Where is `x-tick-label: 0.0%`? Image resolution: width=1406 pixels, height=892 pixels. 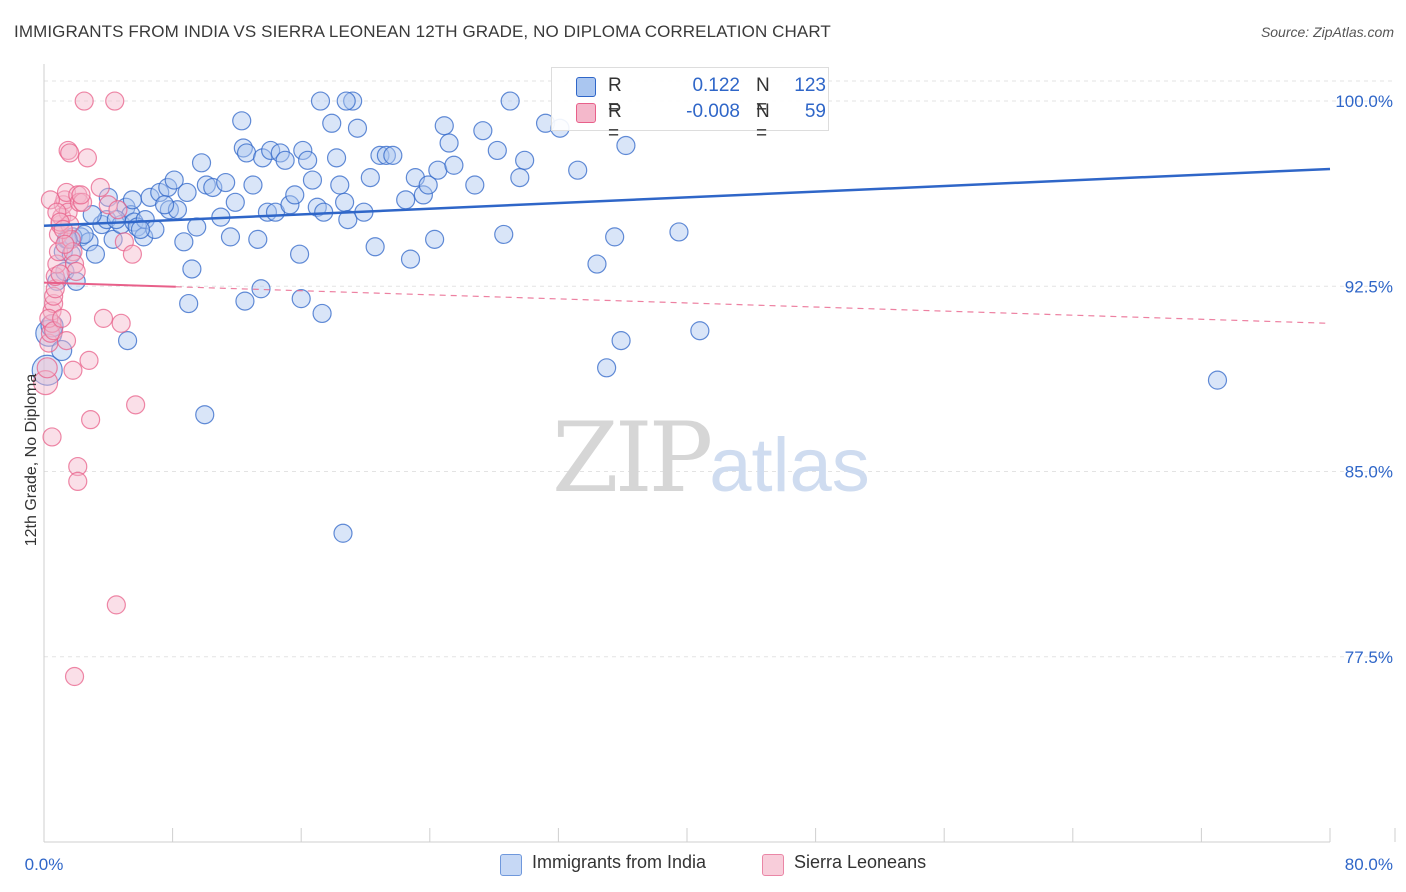 x-tick-label: 0.0% is located at coordinates (44, 864).